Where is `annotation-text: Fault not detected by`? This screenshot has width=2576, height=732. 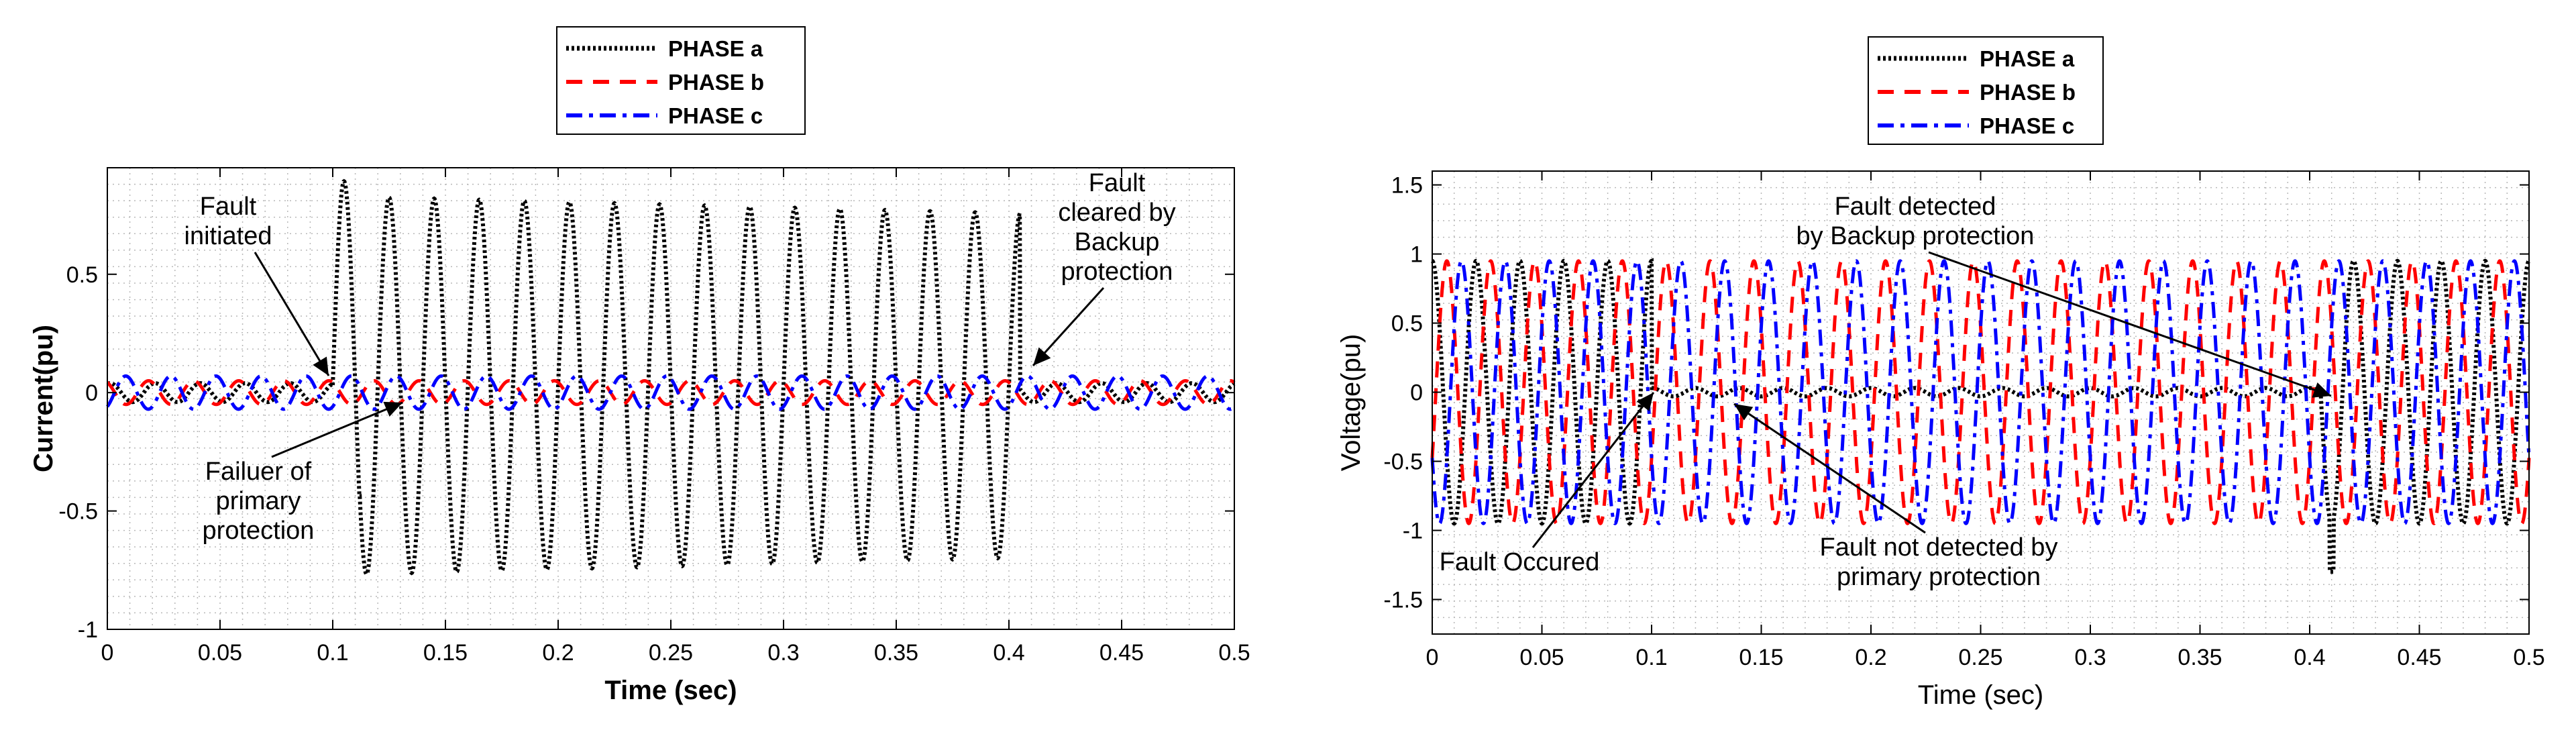 annotation-text: Fault not detected by is located at coordinates (1939, 547).